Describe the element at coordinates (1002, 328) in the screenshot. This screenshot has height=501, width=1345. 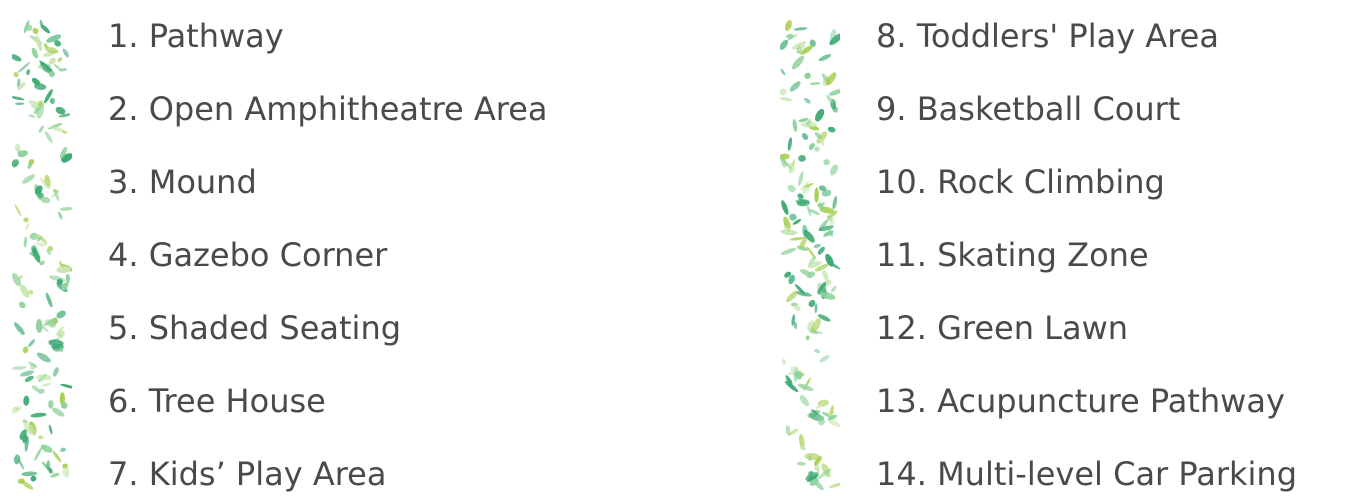
I see `amenity-item: 12. Green Lawn` at that location.